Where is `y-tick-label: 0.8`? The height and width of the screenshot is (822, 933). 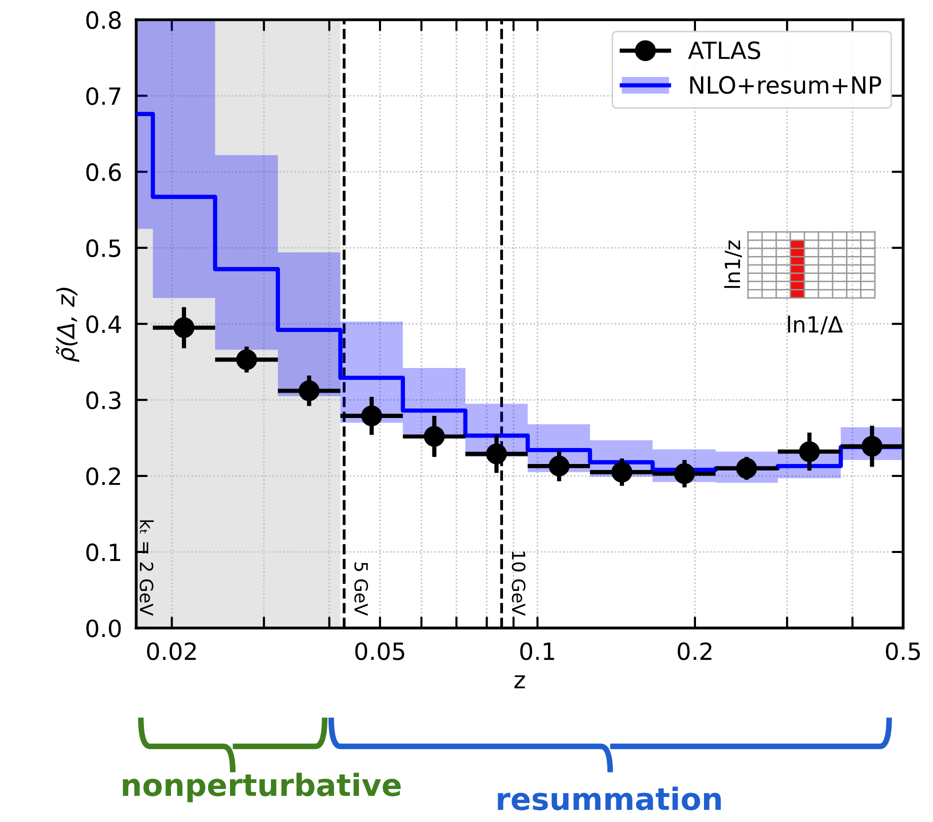 y-tick-label: 0.8 is located at coordinates (103, 20).